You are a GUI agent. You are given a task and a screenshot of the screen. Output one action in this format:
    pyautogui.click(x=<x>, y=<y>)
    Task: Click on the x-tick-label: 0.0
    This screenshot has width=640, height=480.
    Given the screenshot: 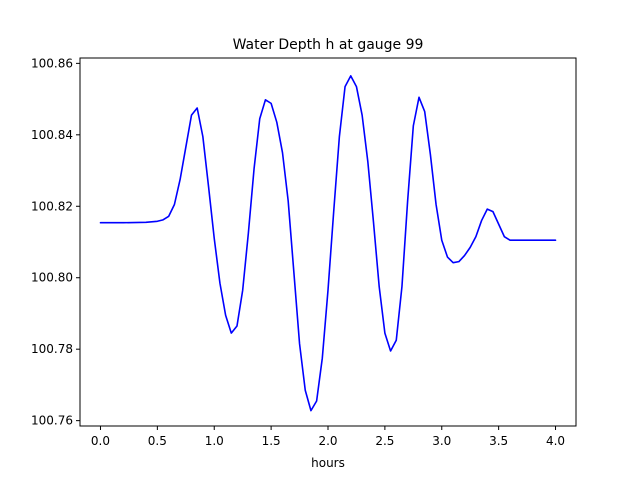 What is the action you would take?
    pyautogui.click(x=100, y=441)
    